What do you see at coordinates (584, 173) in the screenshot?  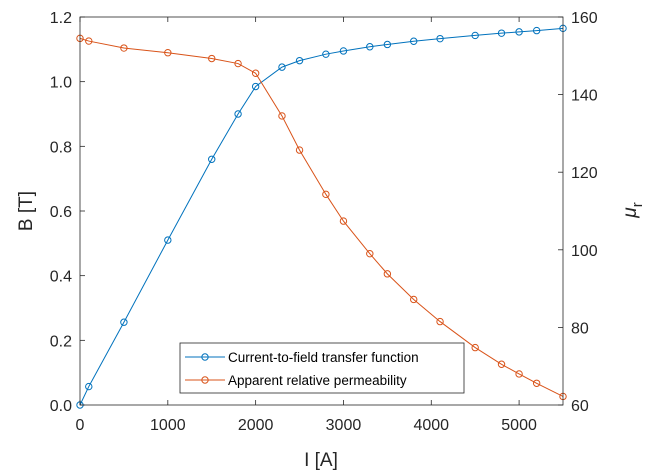 I see `y-right-tick-label: 120` at bounding box center [584, 173].